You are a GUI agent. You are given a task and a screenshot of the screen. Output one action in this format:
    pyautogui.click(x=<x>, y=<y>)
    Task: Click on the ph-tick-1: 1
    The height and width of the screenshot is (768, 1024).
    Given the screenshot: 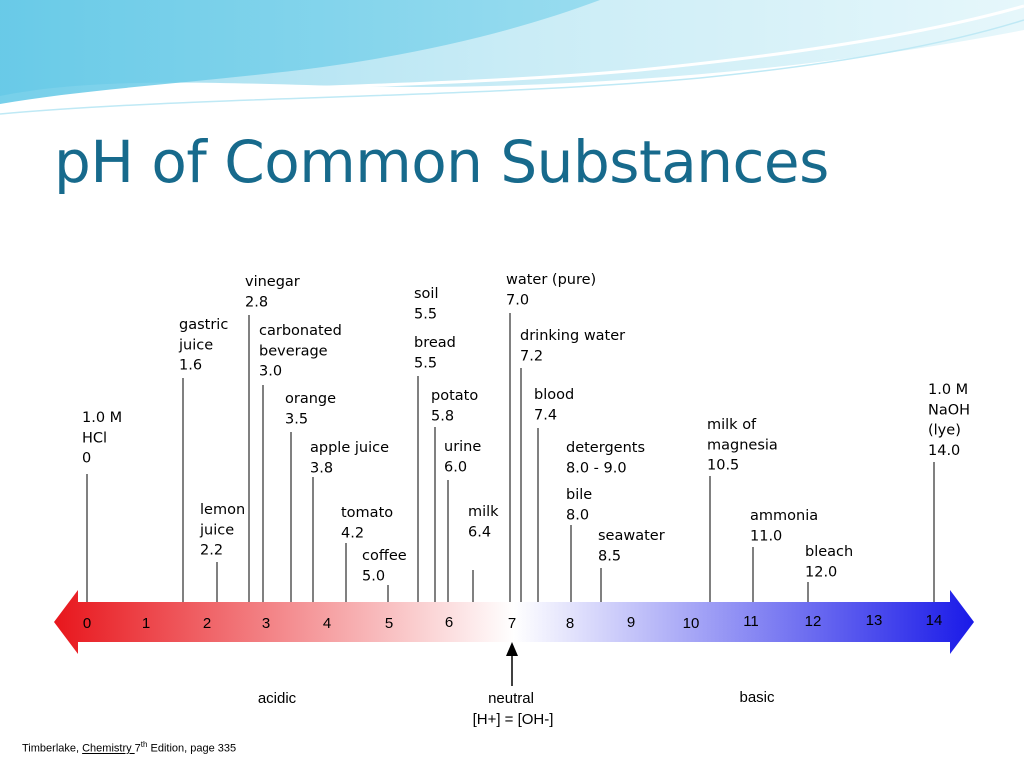 What is the action you would take?
    pyautogui.click(x=146, y=623)
    